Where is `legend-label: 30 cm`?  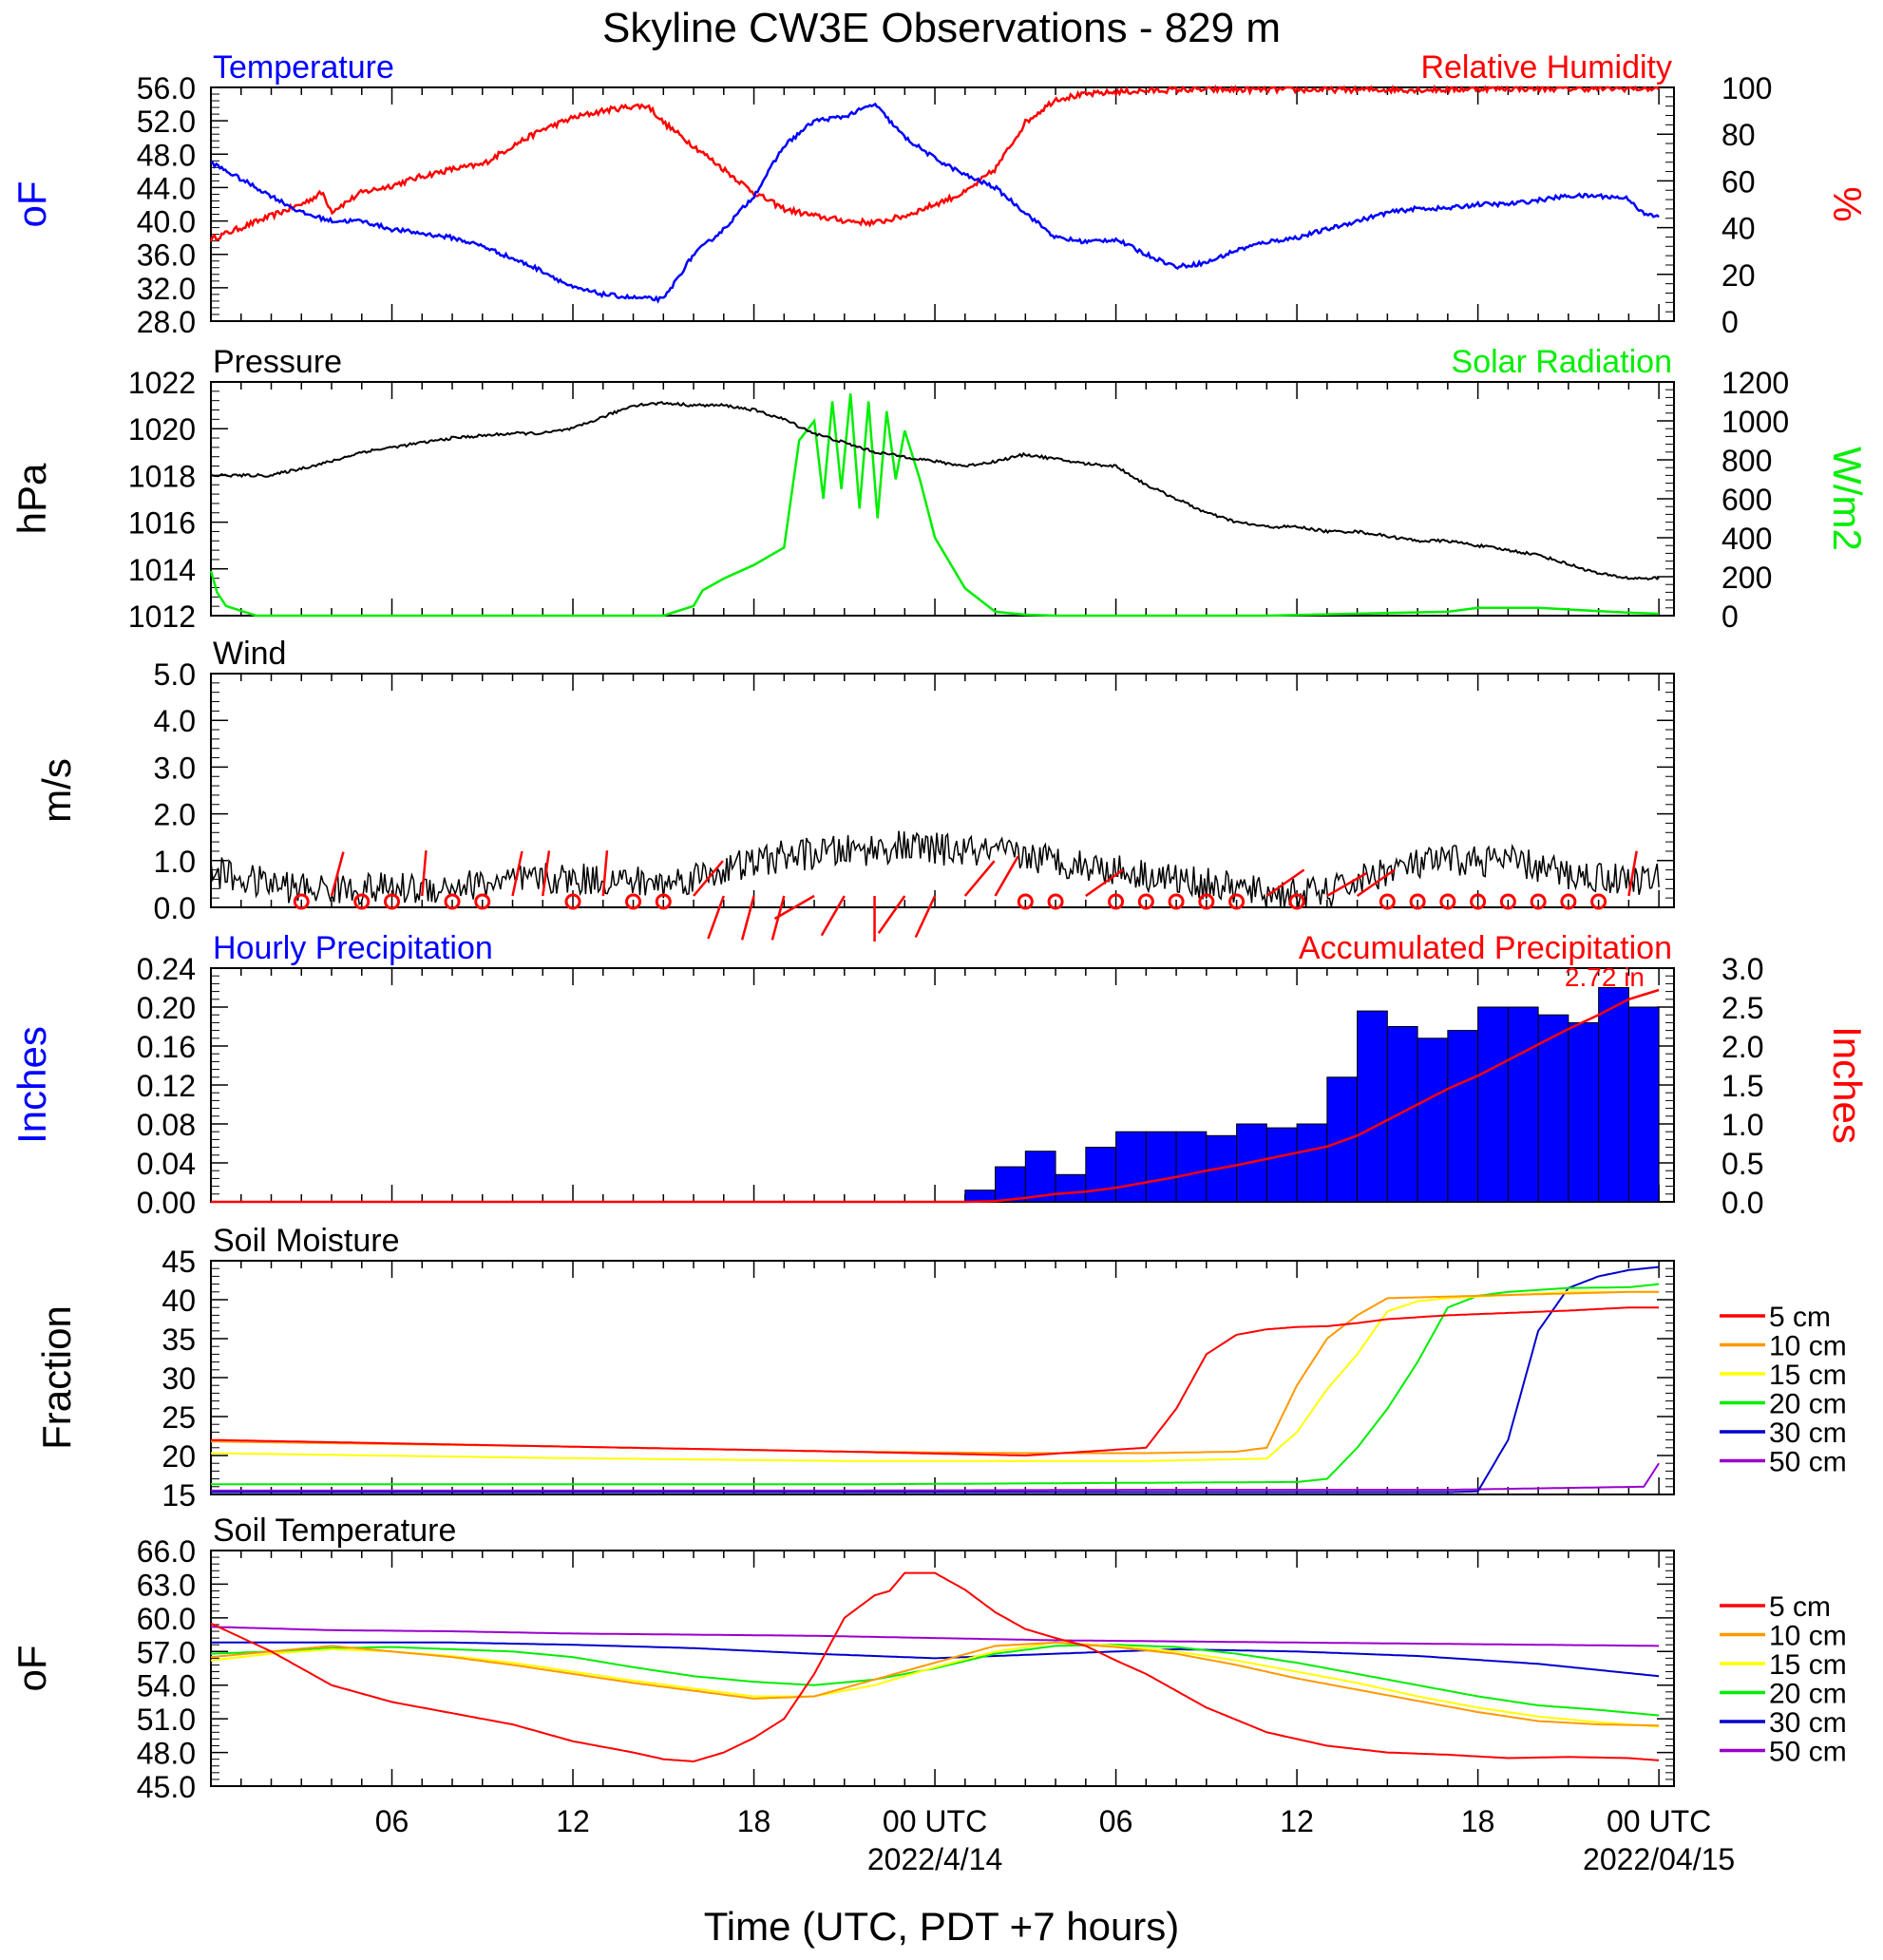 legend-label: 30 cm is located at coordinates (1808, 1723).